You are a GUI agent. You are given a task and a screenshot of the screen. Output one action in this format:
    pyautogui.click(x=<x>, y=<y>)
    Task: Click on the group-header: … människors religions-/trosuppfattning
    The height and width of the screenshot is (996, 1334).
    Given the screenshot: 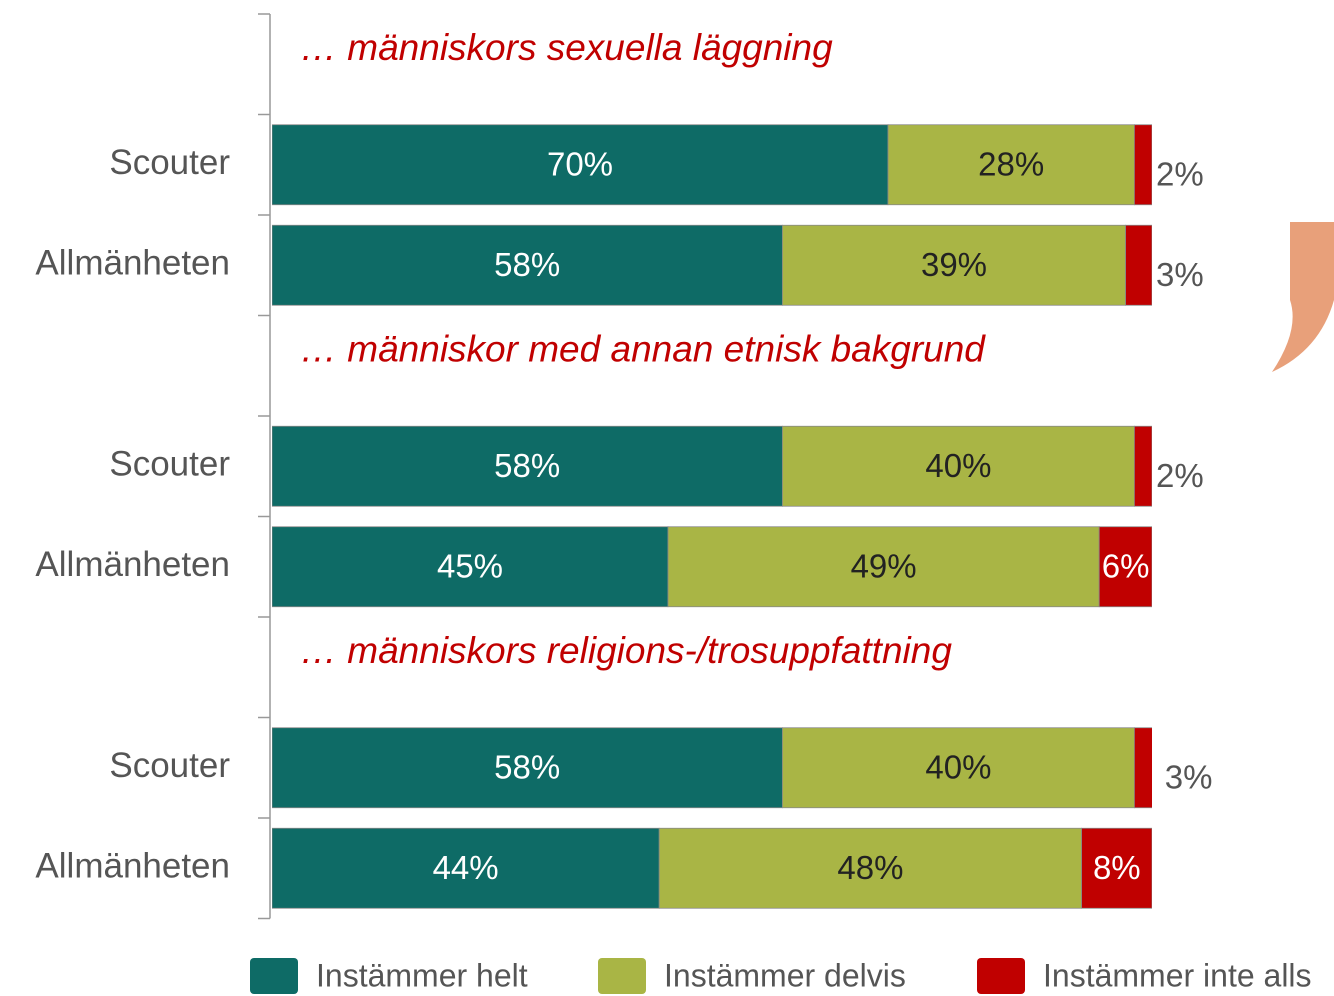 What is the action you would take?
    pyautogui.click(x=626, y=650)
    